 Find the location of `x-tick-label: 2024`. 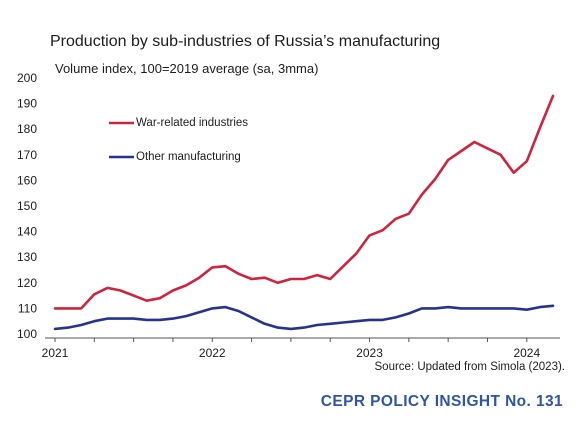

x-tick-label: 2024 is located at coordinates (526, 353).